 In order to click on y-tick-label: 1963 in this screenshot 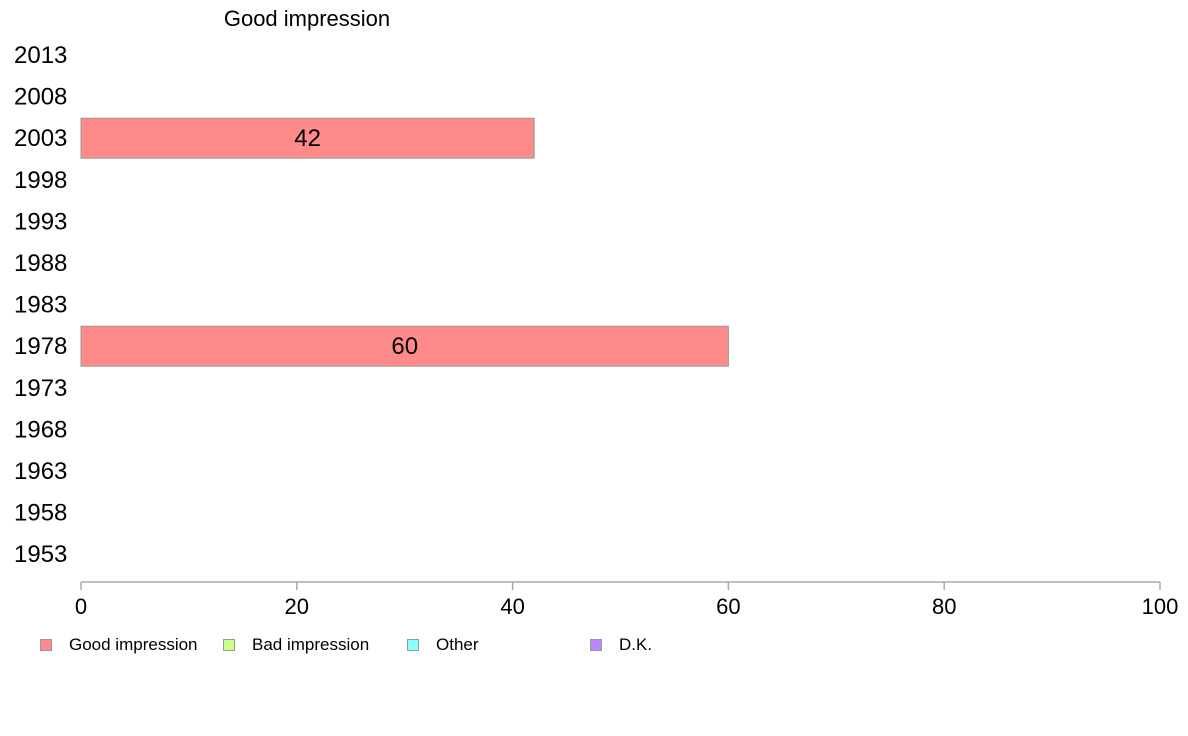, I will do `click(40, 471)`.